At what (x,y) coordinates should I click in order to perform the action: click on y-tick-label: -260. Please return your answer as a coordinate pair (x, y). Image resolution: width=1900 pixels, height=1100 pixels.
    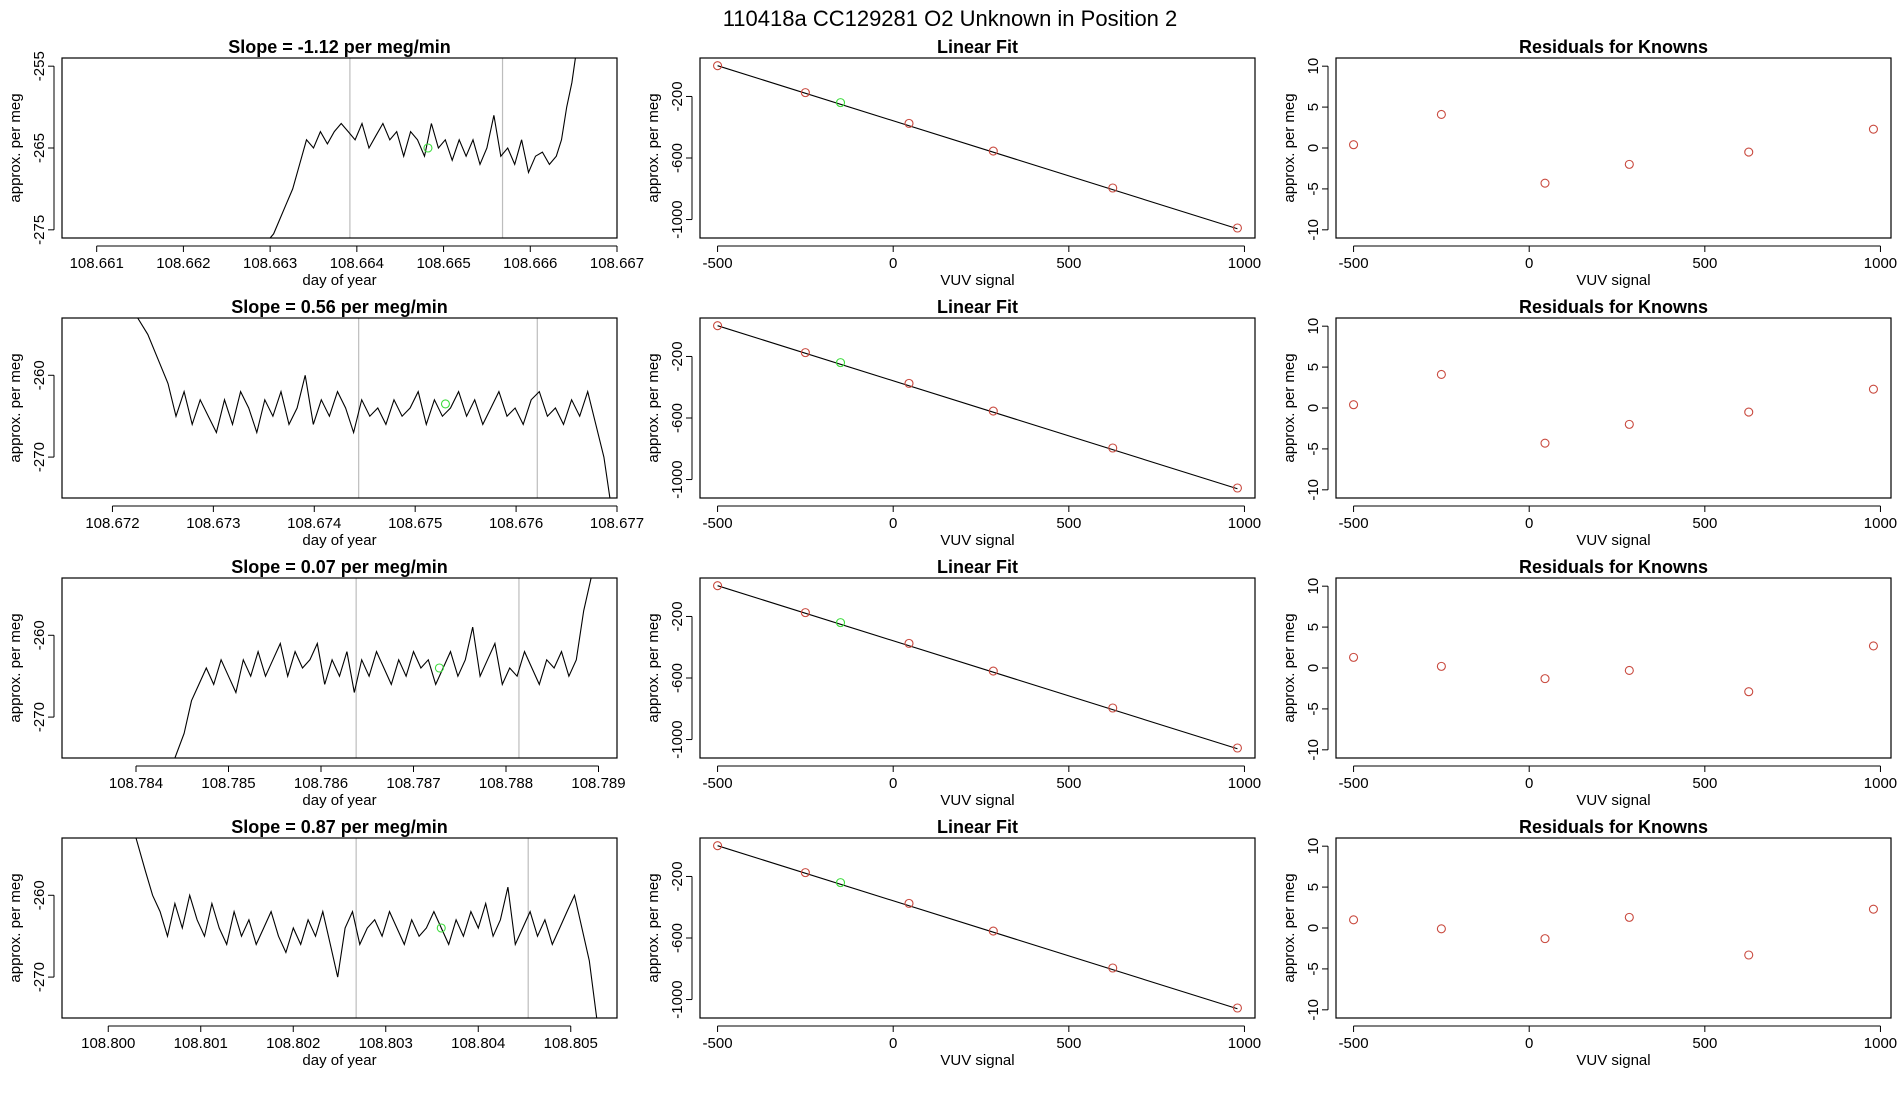
    Looking at the image, I should click on (39, 635).